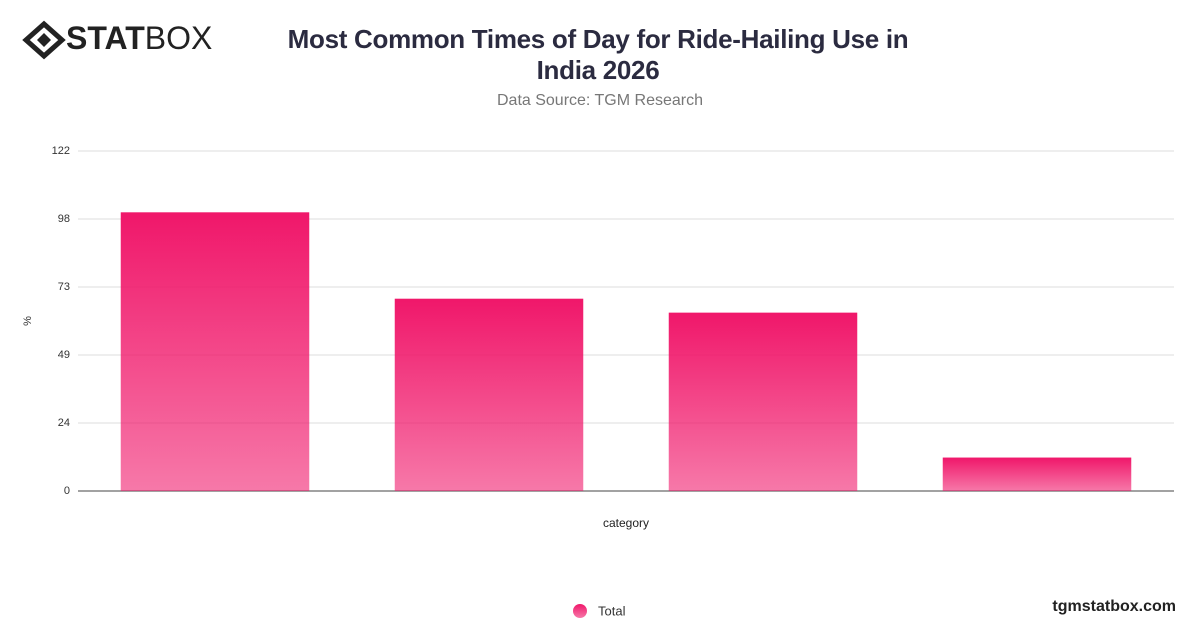 The width and height of the screenshot is (1200, 628). What do you see at coordinates (599, 100) in the screenshot?
I see `chart-subtitle: Data Source: TGM Research` at bounding box center [599, 100].